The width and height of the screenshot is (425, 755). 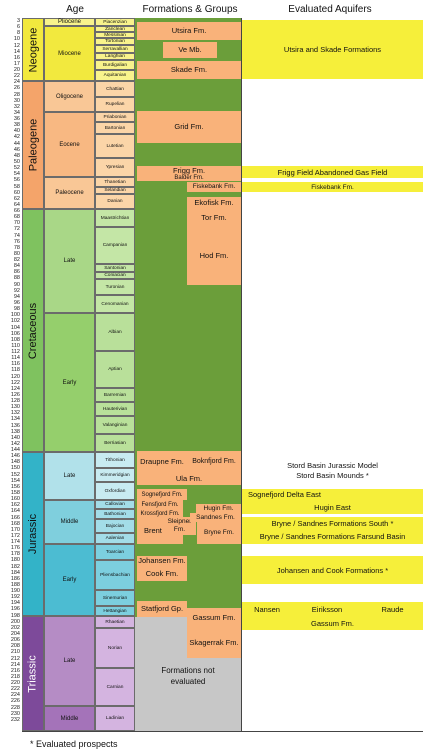 I want to click on aquifer-hugin-east: Hugin East, so click(x=332, y=507).